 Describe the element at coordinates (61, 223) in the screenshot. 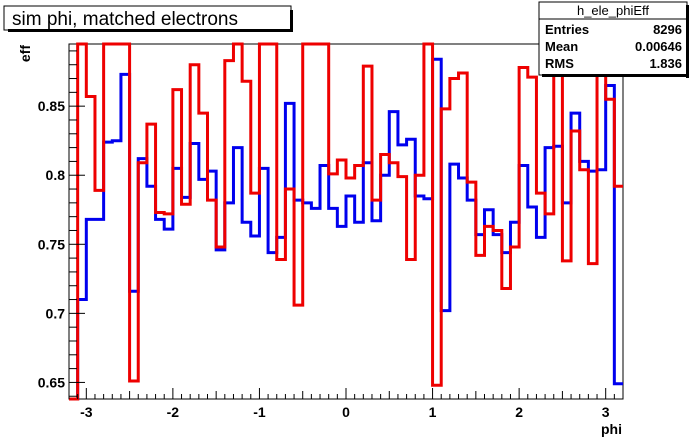

I see `y-axis: 0.65 0.7 0.75 0.8 0.85` at that location.